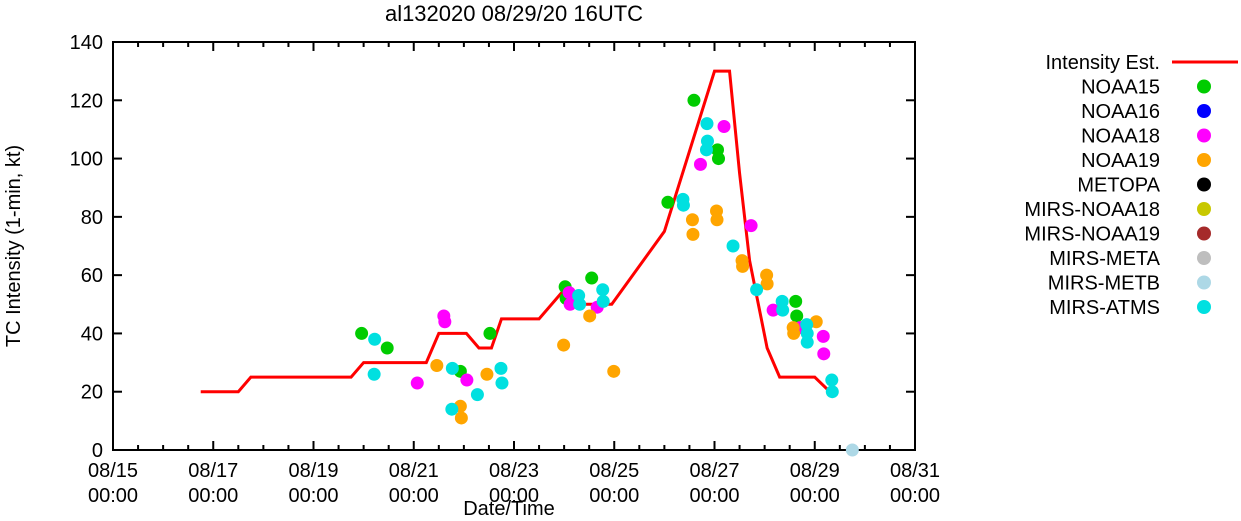  I want to click on y-axis-label: TC Intensity (1-min, kt), so click(14, 246).